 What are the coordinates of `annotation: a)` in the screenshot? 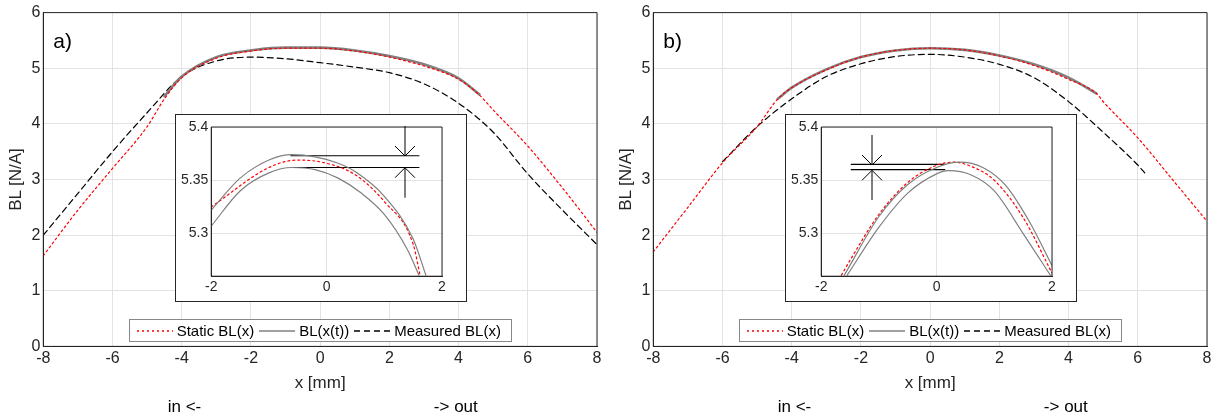 It's located at (62, 41).